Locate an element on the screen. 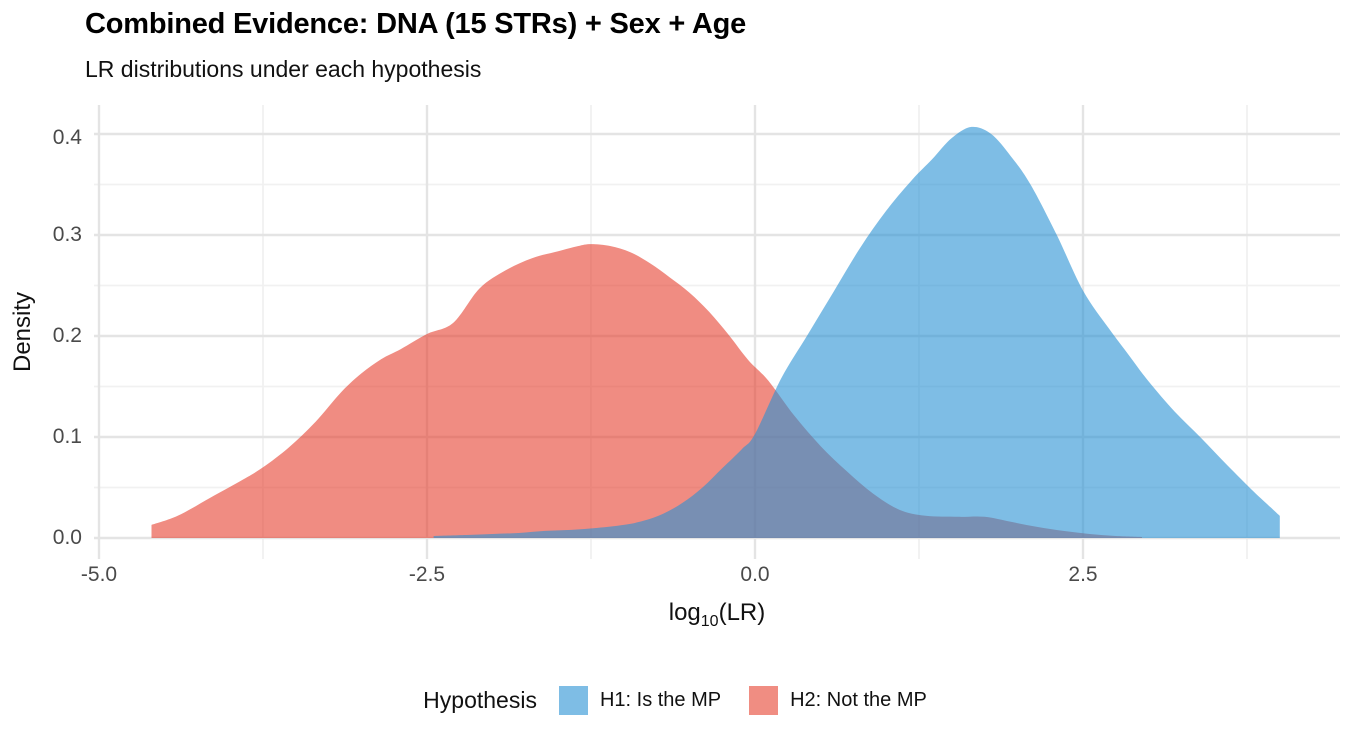  y-tick-0.4: 0.4 is located at coordinates (67, 137).